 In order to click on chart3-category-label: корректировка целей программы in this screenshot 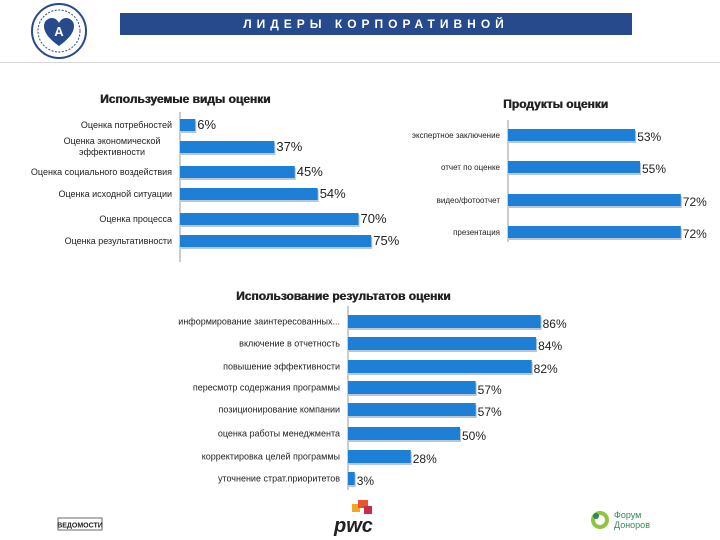, I will do `click(271, 457)`.